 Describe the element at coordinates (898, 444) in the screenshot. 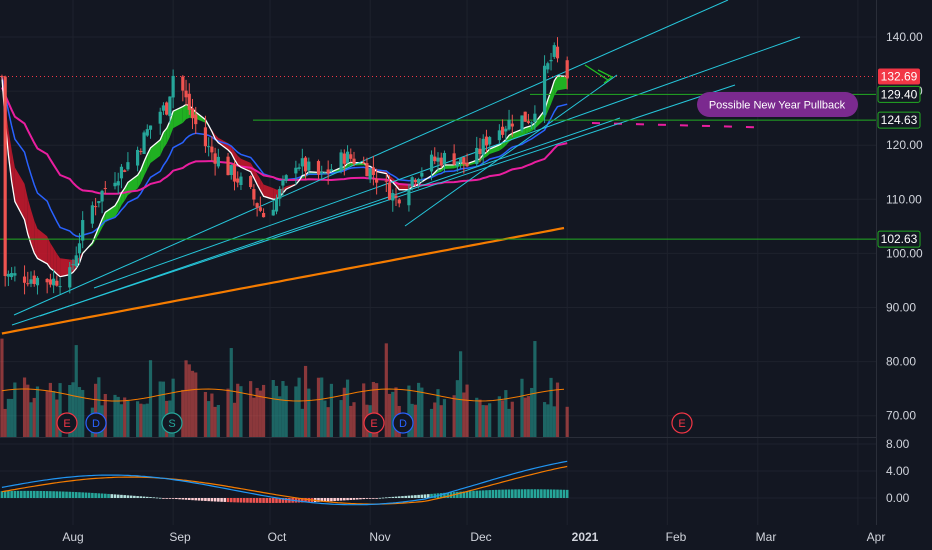

I see `macd-tick-label: 8.00` at that location.